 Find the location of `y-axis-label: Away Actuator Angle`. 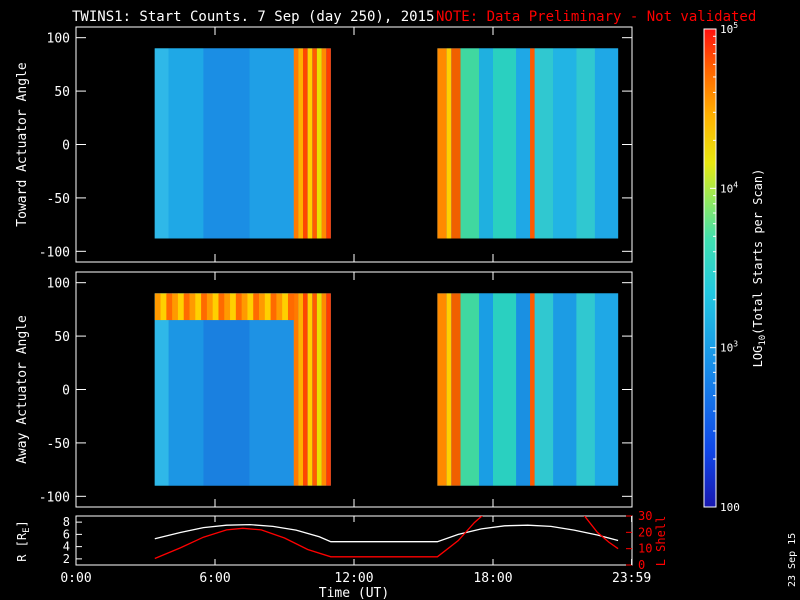

y-axis-label: Away Actuator Angle is located at coordinates (22, 389).